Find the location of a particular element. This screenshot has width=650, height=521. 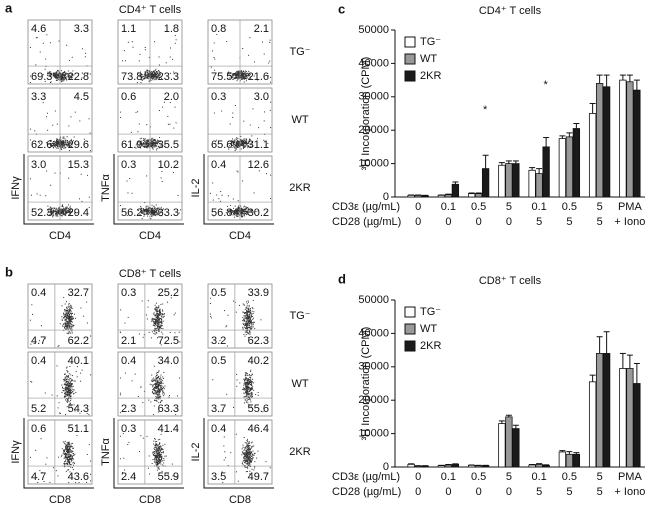

quadrant-value: 55.6 is located at coordinates (258, 409).